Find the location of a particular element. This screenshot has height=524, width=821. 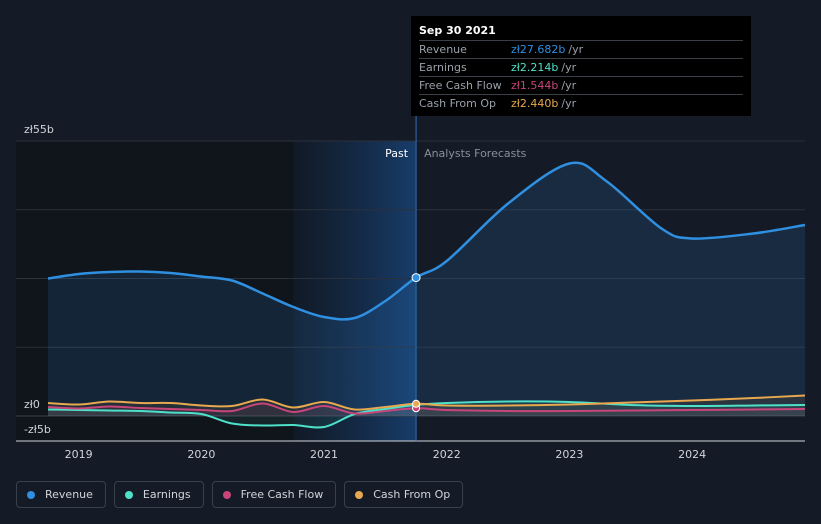

y-axis-labels: zł55b zł0 -zł5b is located at coordinates (39, 279).